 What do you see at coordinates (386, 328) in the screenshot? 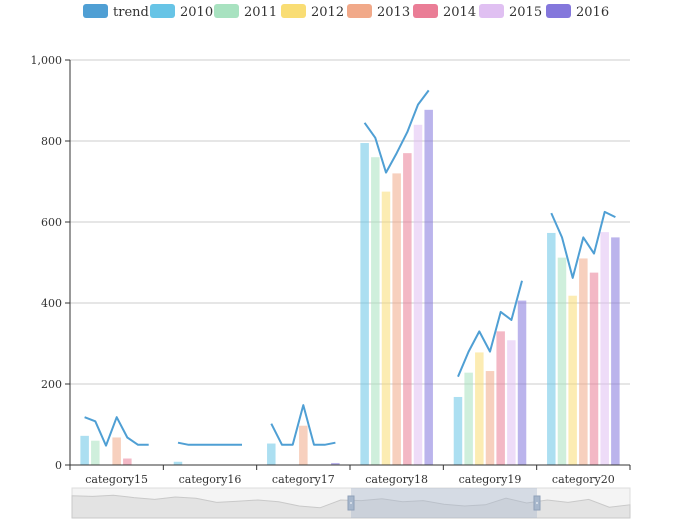
I see `bar-2012-category18` at bounding box center [386, 328].